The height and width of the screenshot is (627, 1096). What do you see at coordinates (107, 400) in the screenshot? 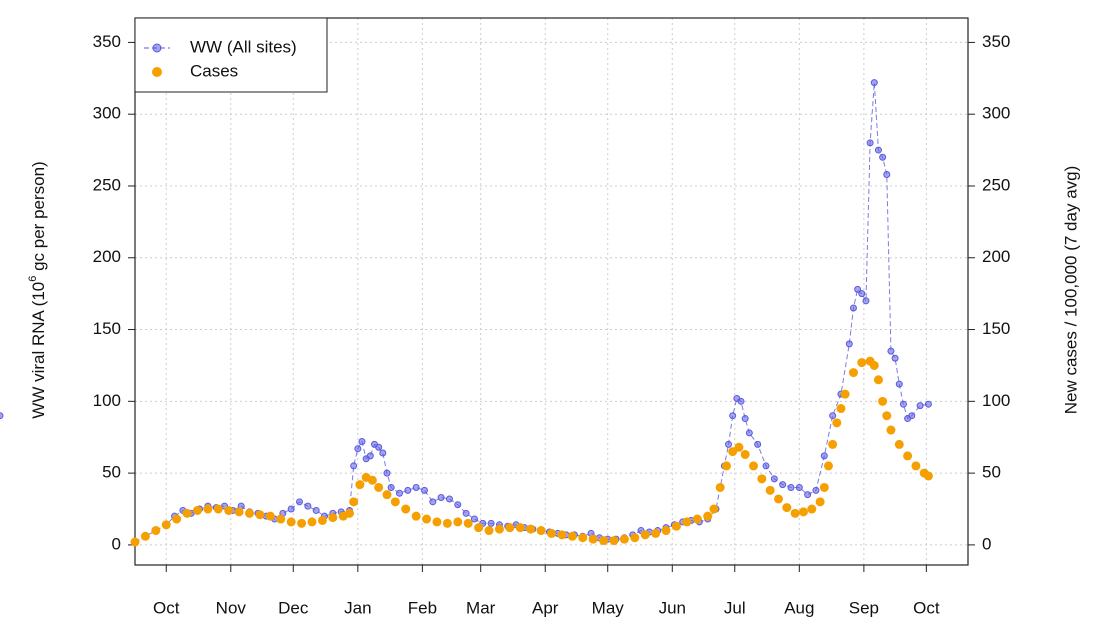
I see `y-tick-label: 100` at bounding box center [107, 400].